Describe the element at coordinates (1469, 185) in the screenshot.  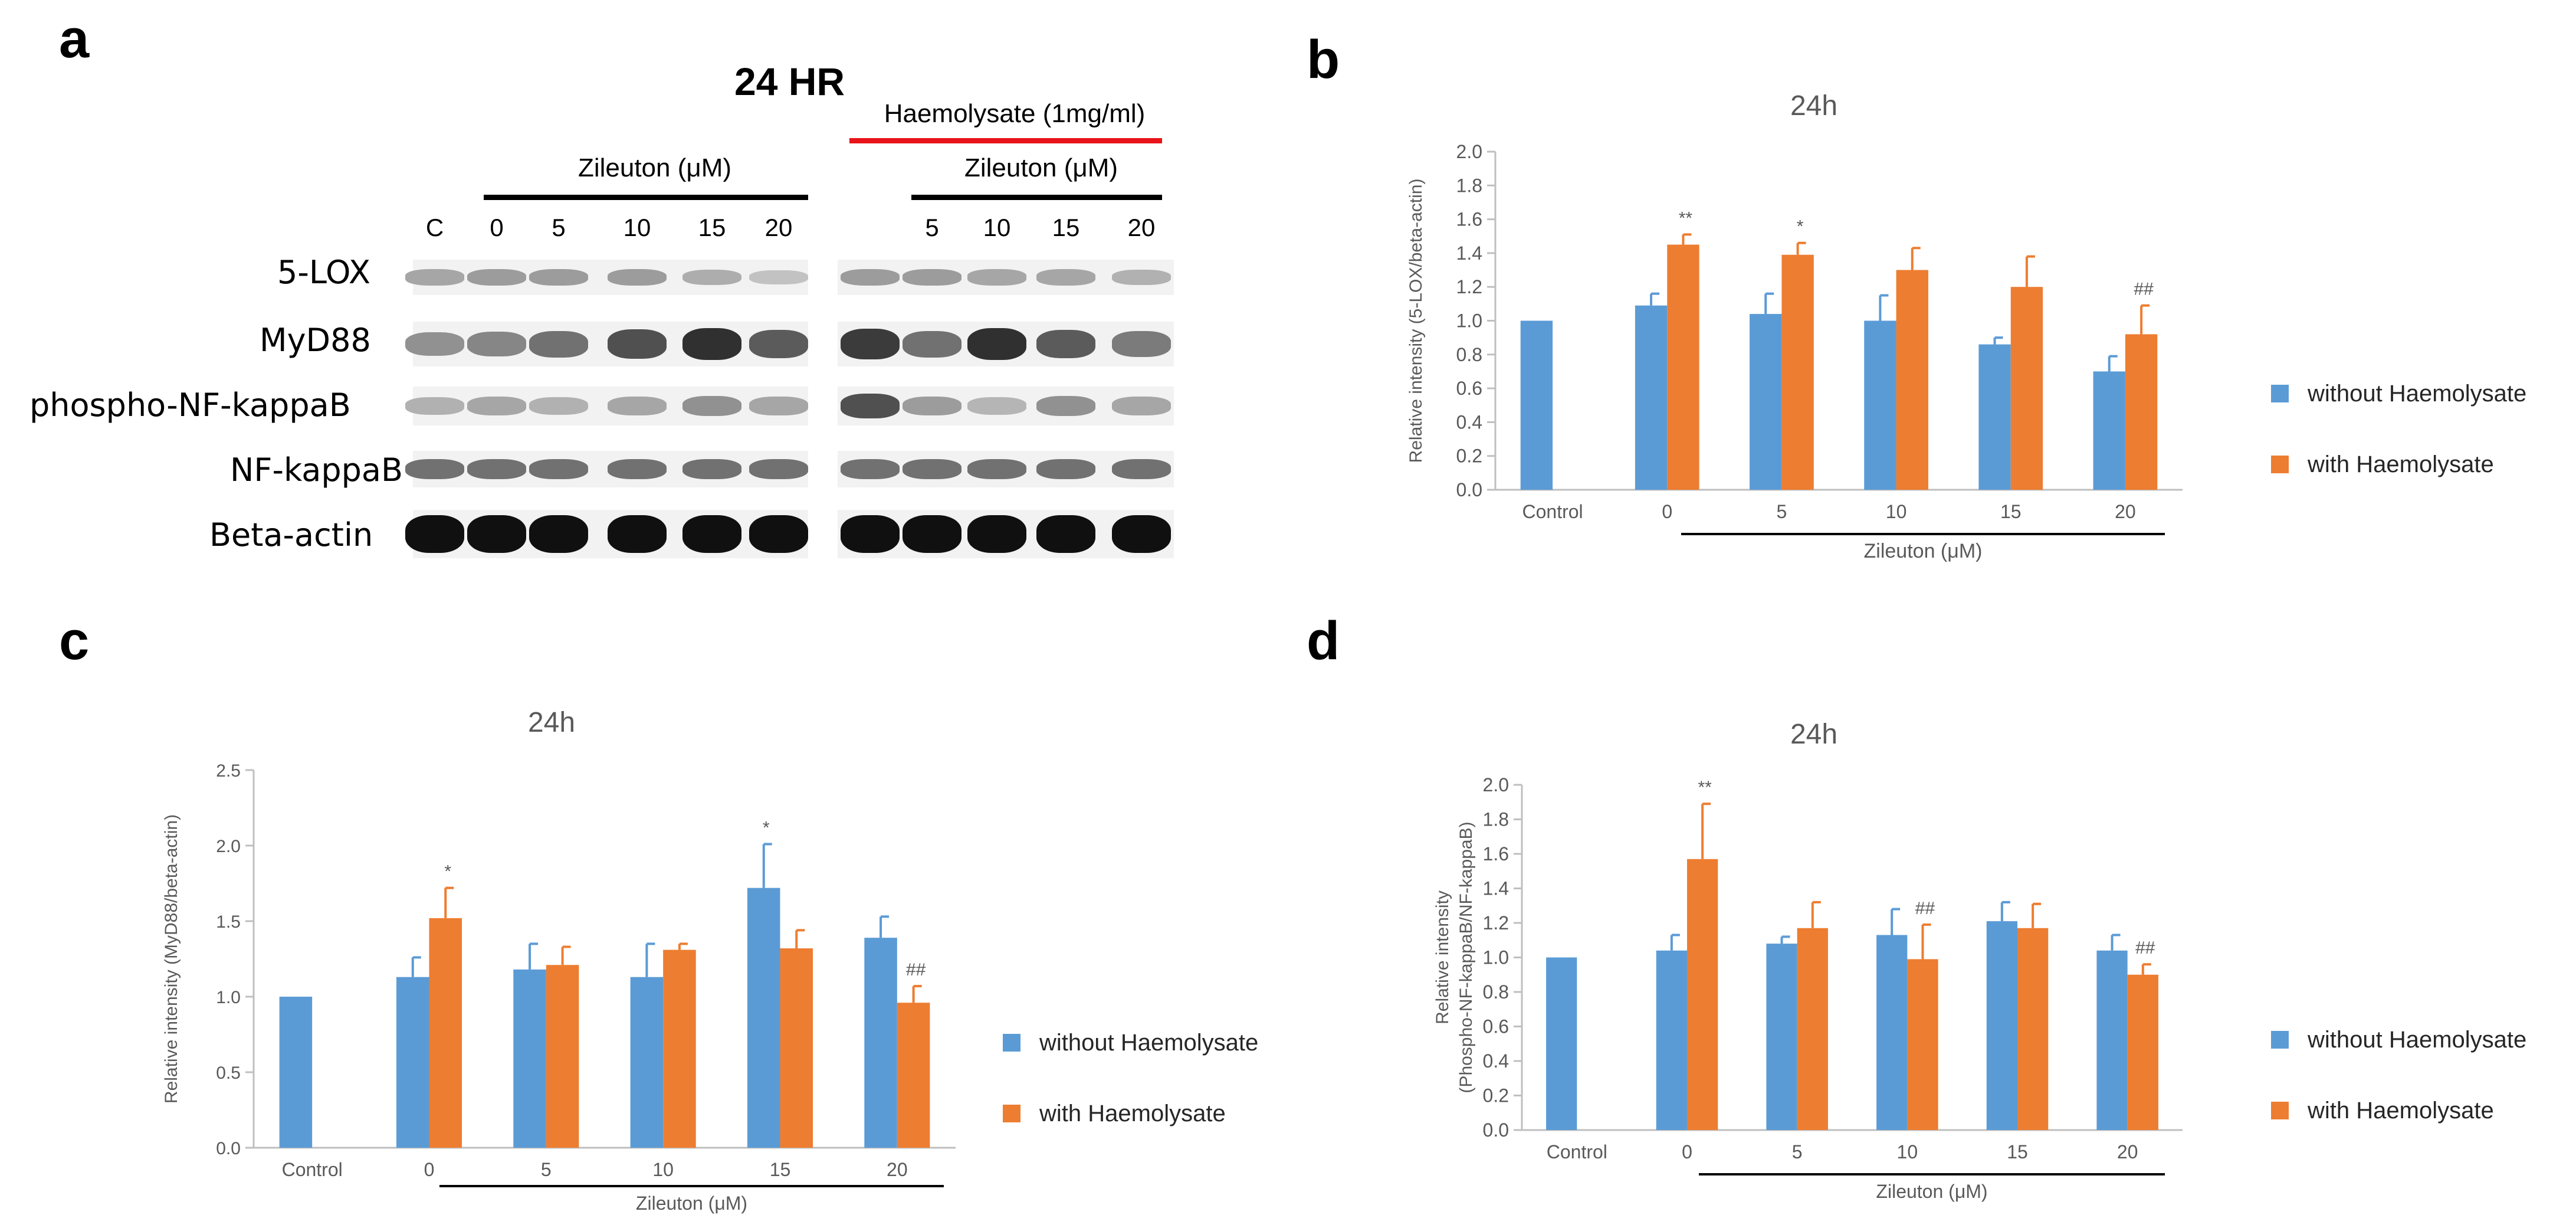
I see `y-tick-label: 1.8` at that location.